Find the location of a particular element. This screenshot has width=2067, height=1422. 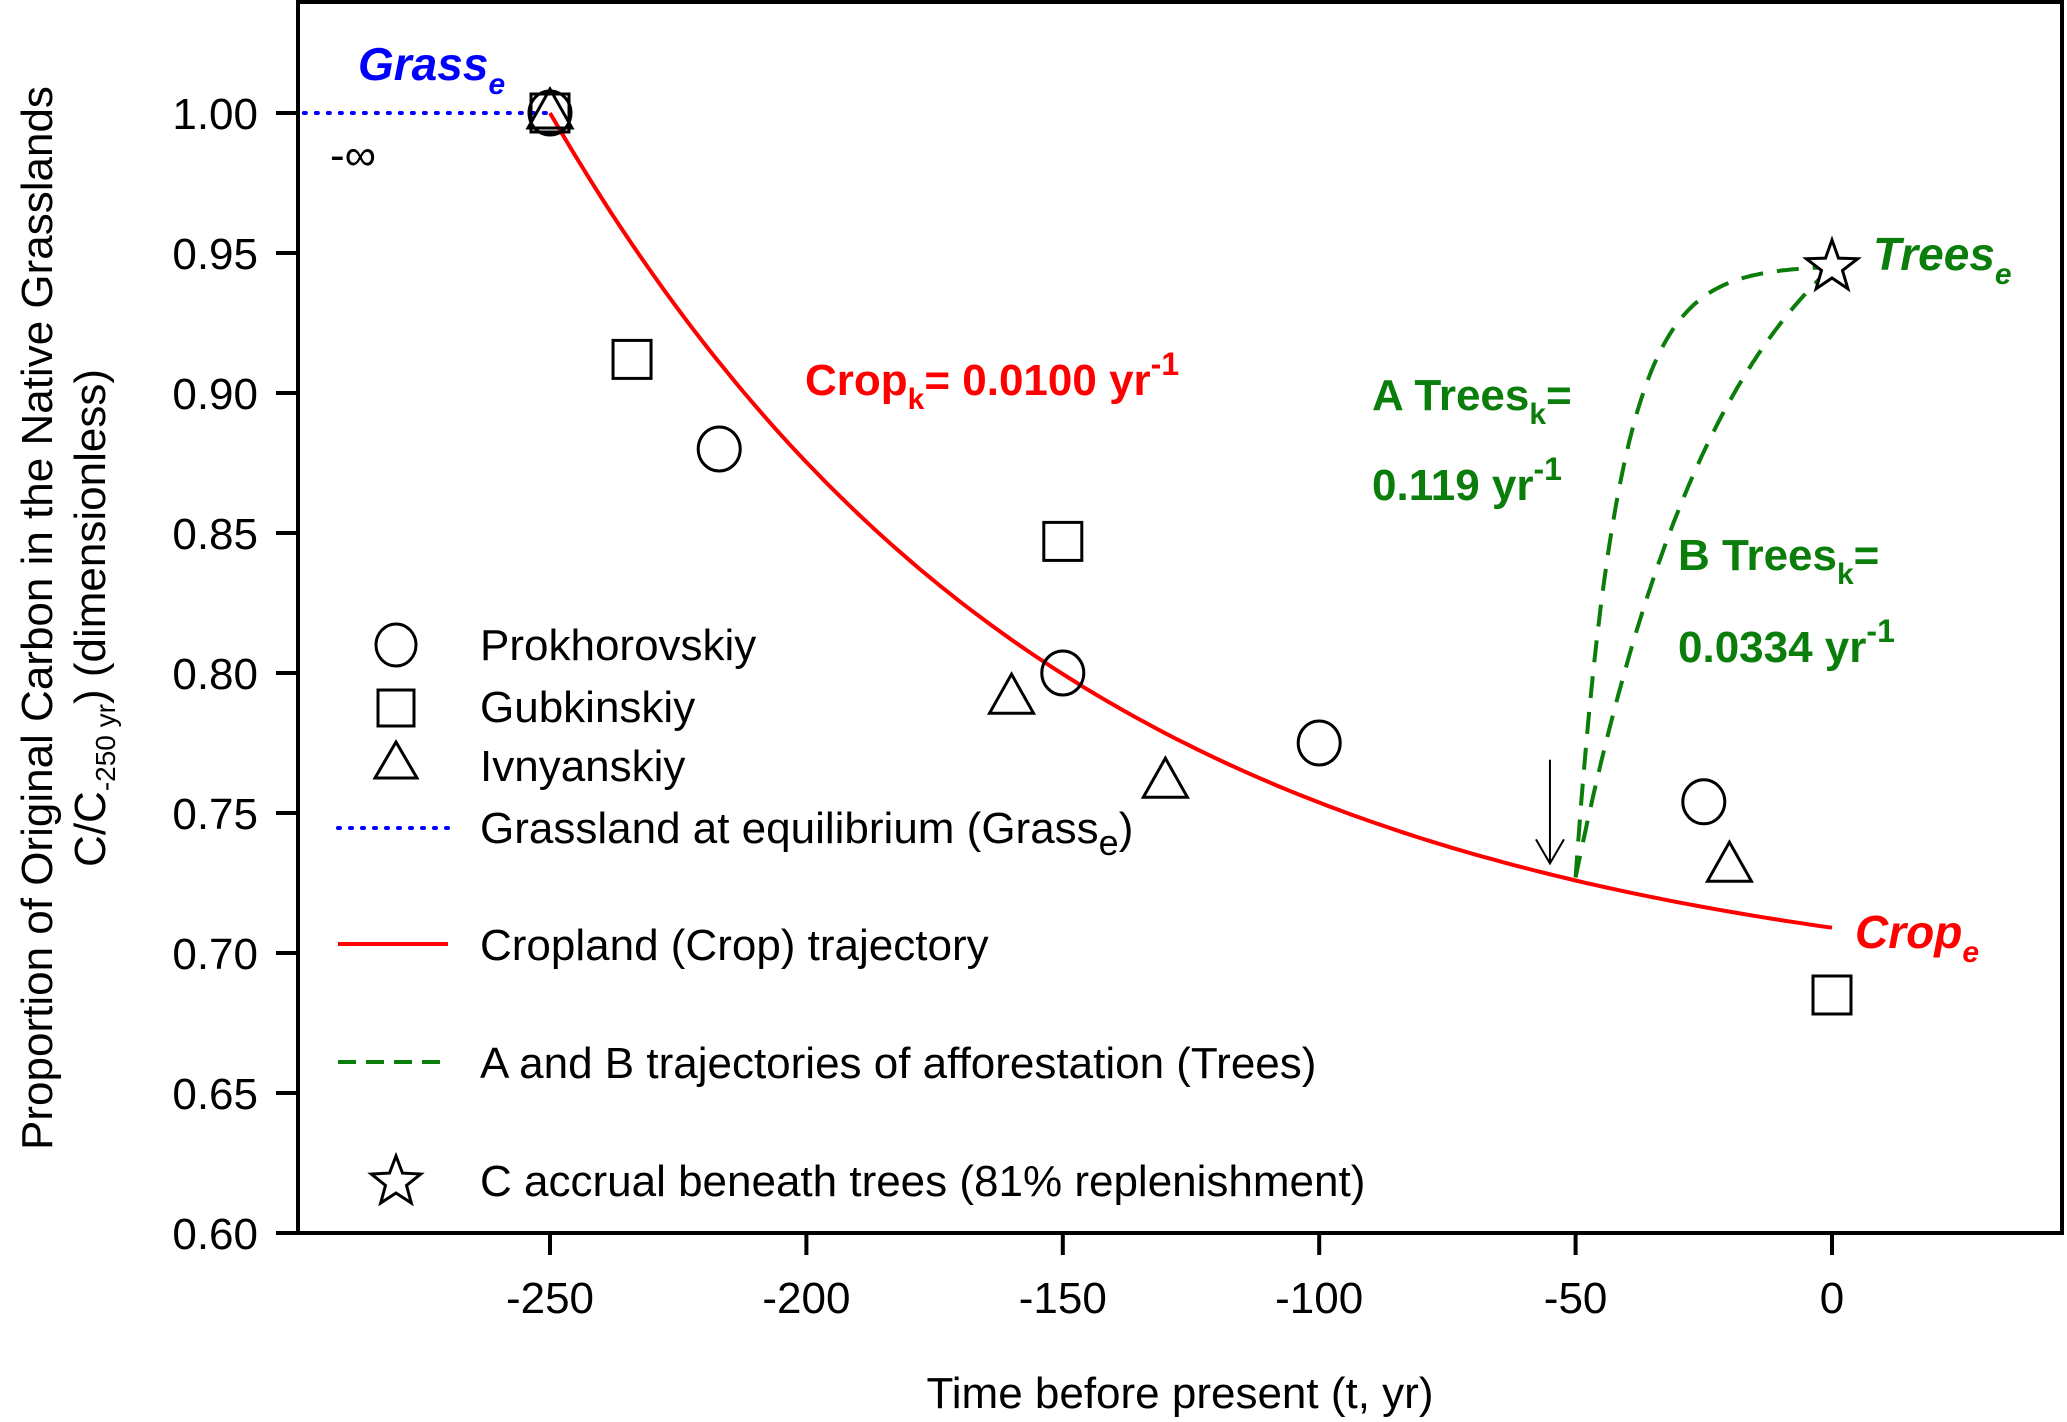

legend-item-cropland: Cropland (Crop) trajectory is located at coordinates (663, 945).